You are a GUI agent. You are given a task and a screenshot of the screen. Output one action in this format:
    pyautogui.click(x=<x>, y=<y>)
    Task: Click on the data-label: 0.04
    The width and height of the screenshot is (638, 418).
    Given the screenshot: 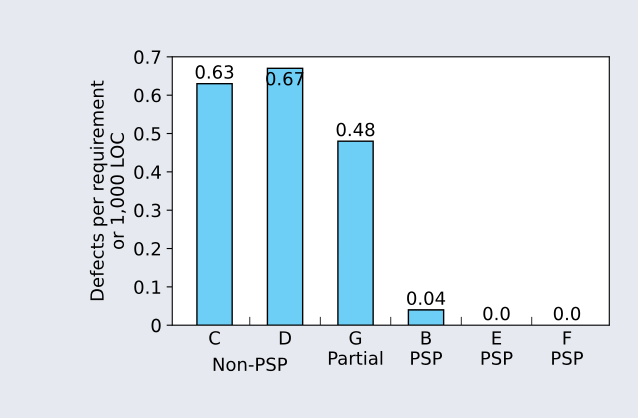 What is the action you would take?
    pyautogui.click(x=426, y=298)
    